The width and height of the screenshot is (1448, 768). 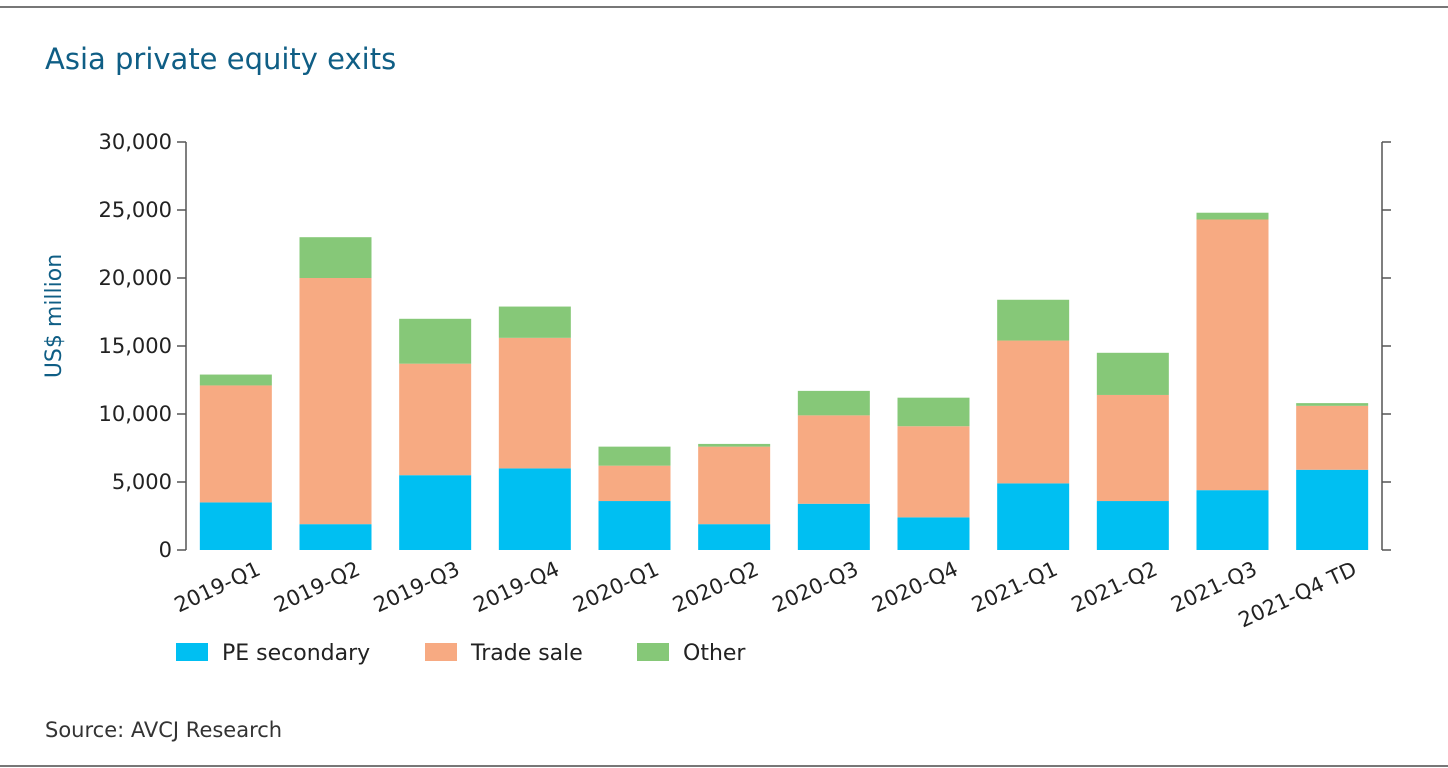 What do you see at coordinates (416, 587) in the screenshot?
I see `x-tick-label: 2019-Q3` at bounding box center [416, 587].